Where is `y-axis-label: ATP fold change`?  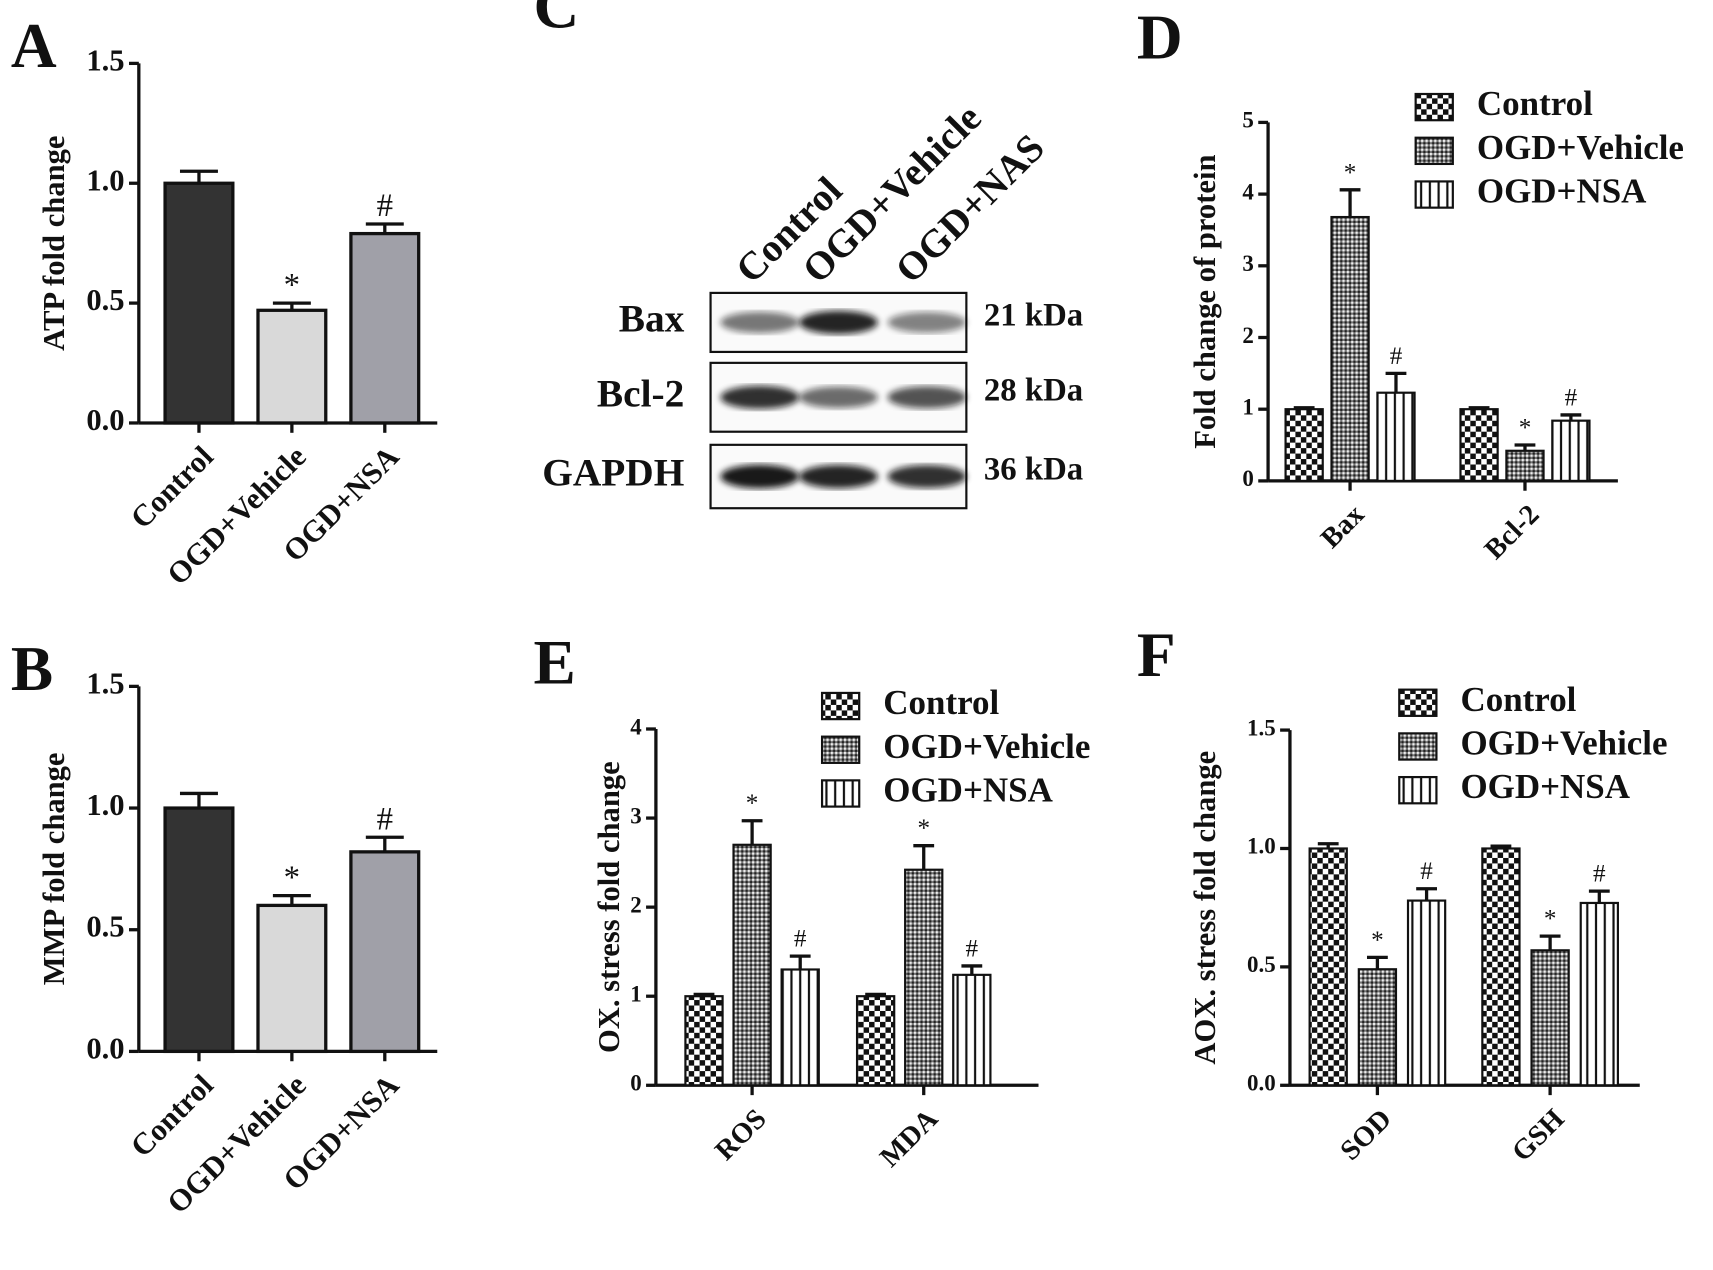
y-axis-label: ATP fold change is located at coordinates (54, 243).